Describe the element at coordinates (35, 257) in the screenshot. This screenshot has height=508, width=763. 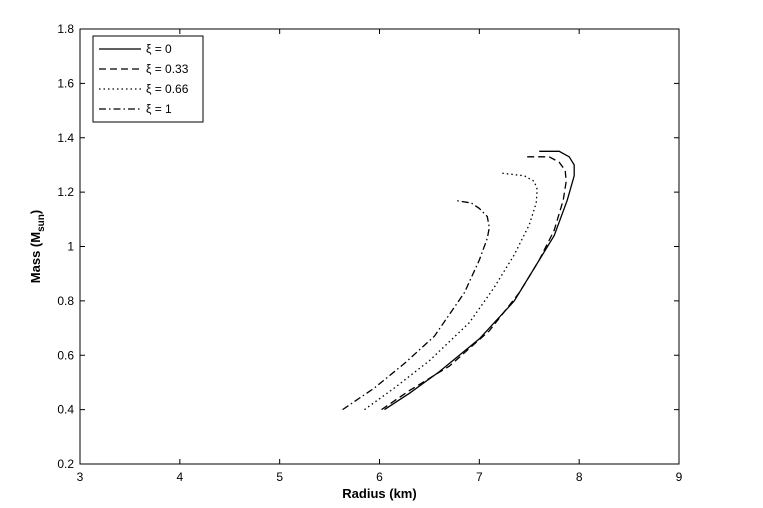
I see `y-axis-label-main: Mass (M` at that location.